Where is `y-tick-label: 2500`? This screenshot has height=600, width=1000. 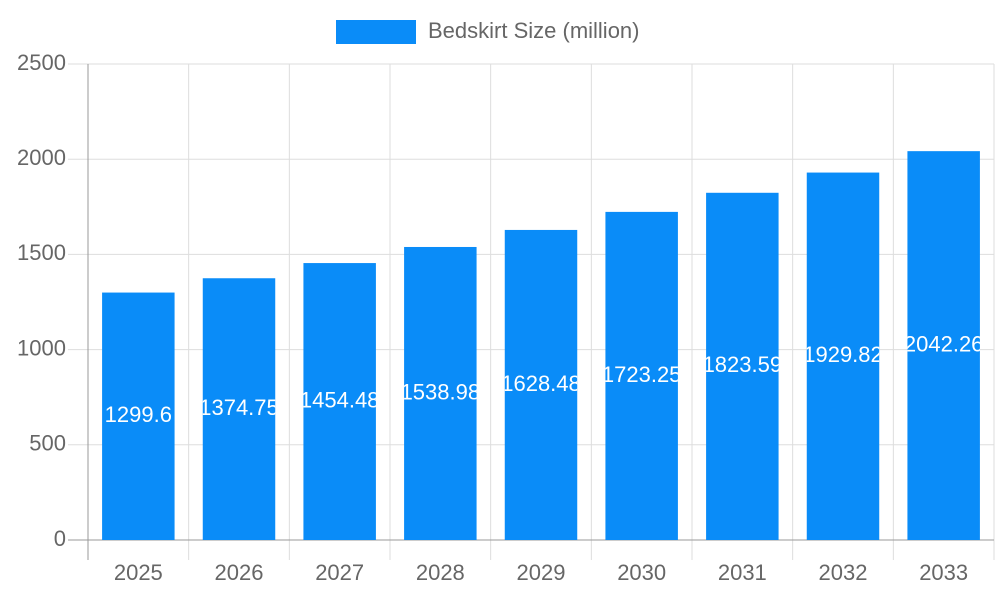 y-tick-label: 2500 is located at coordinates (41, 62).